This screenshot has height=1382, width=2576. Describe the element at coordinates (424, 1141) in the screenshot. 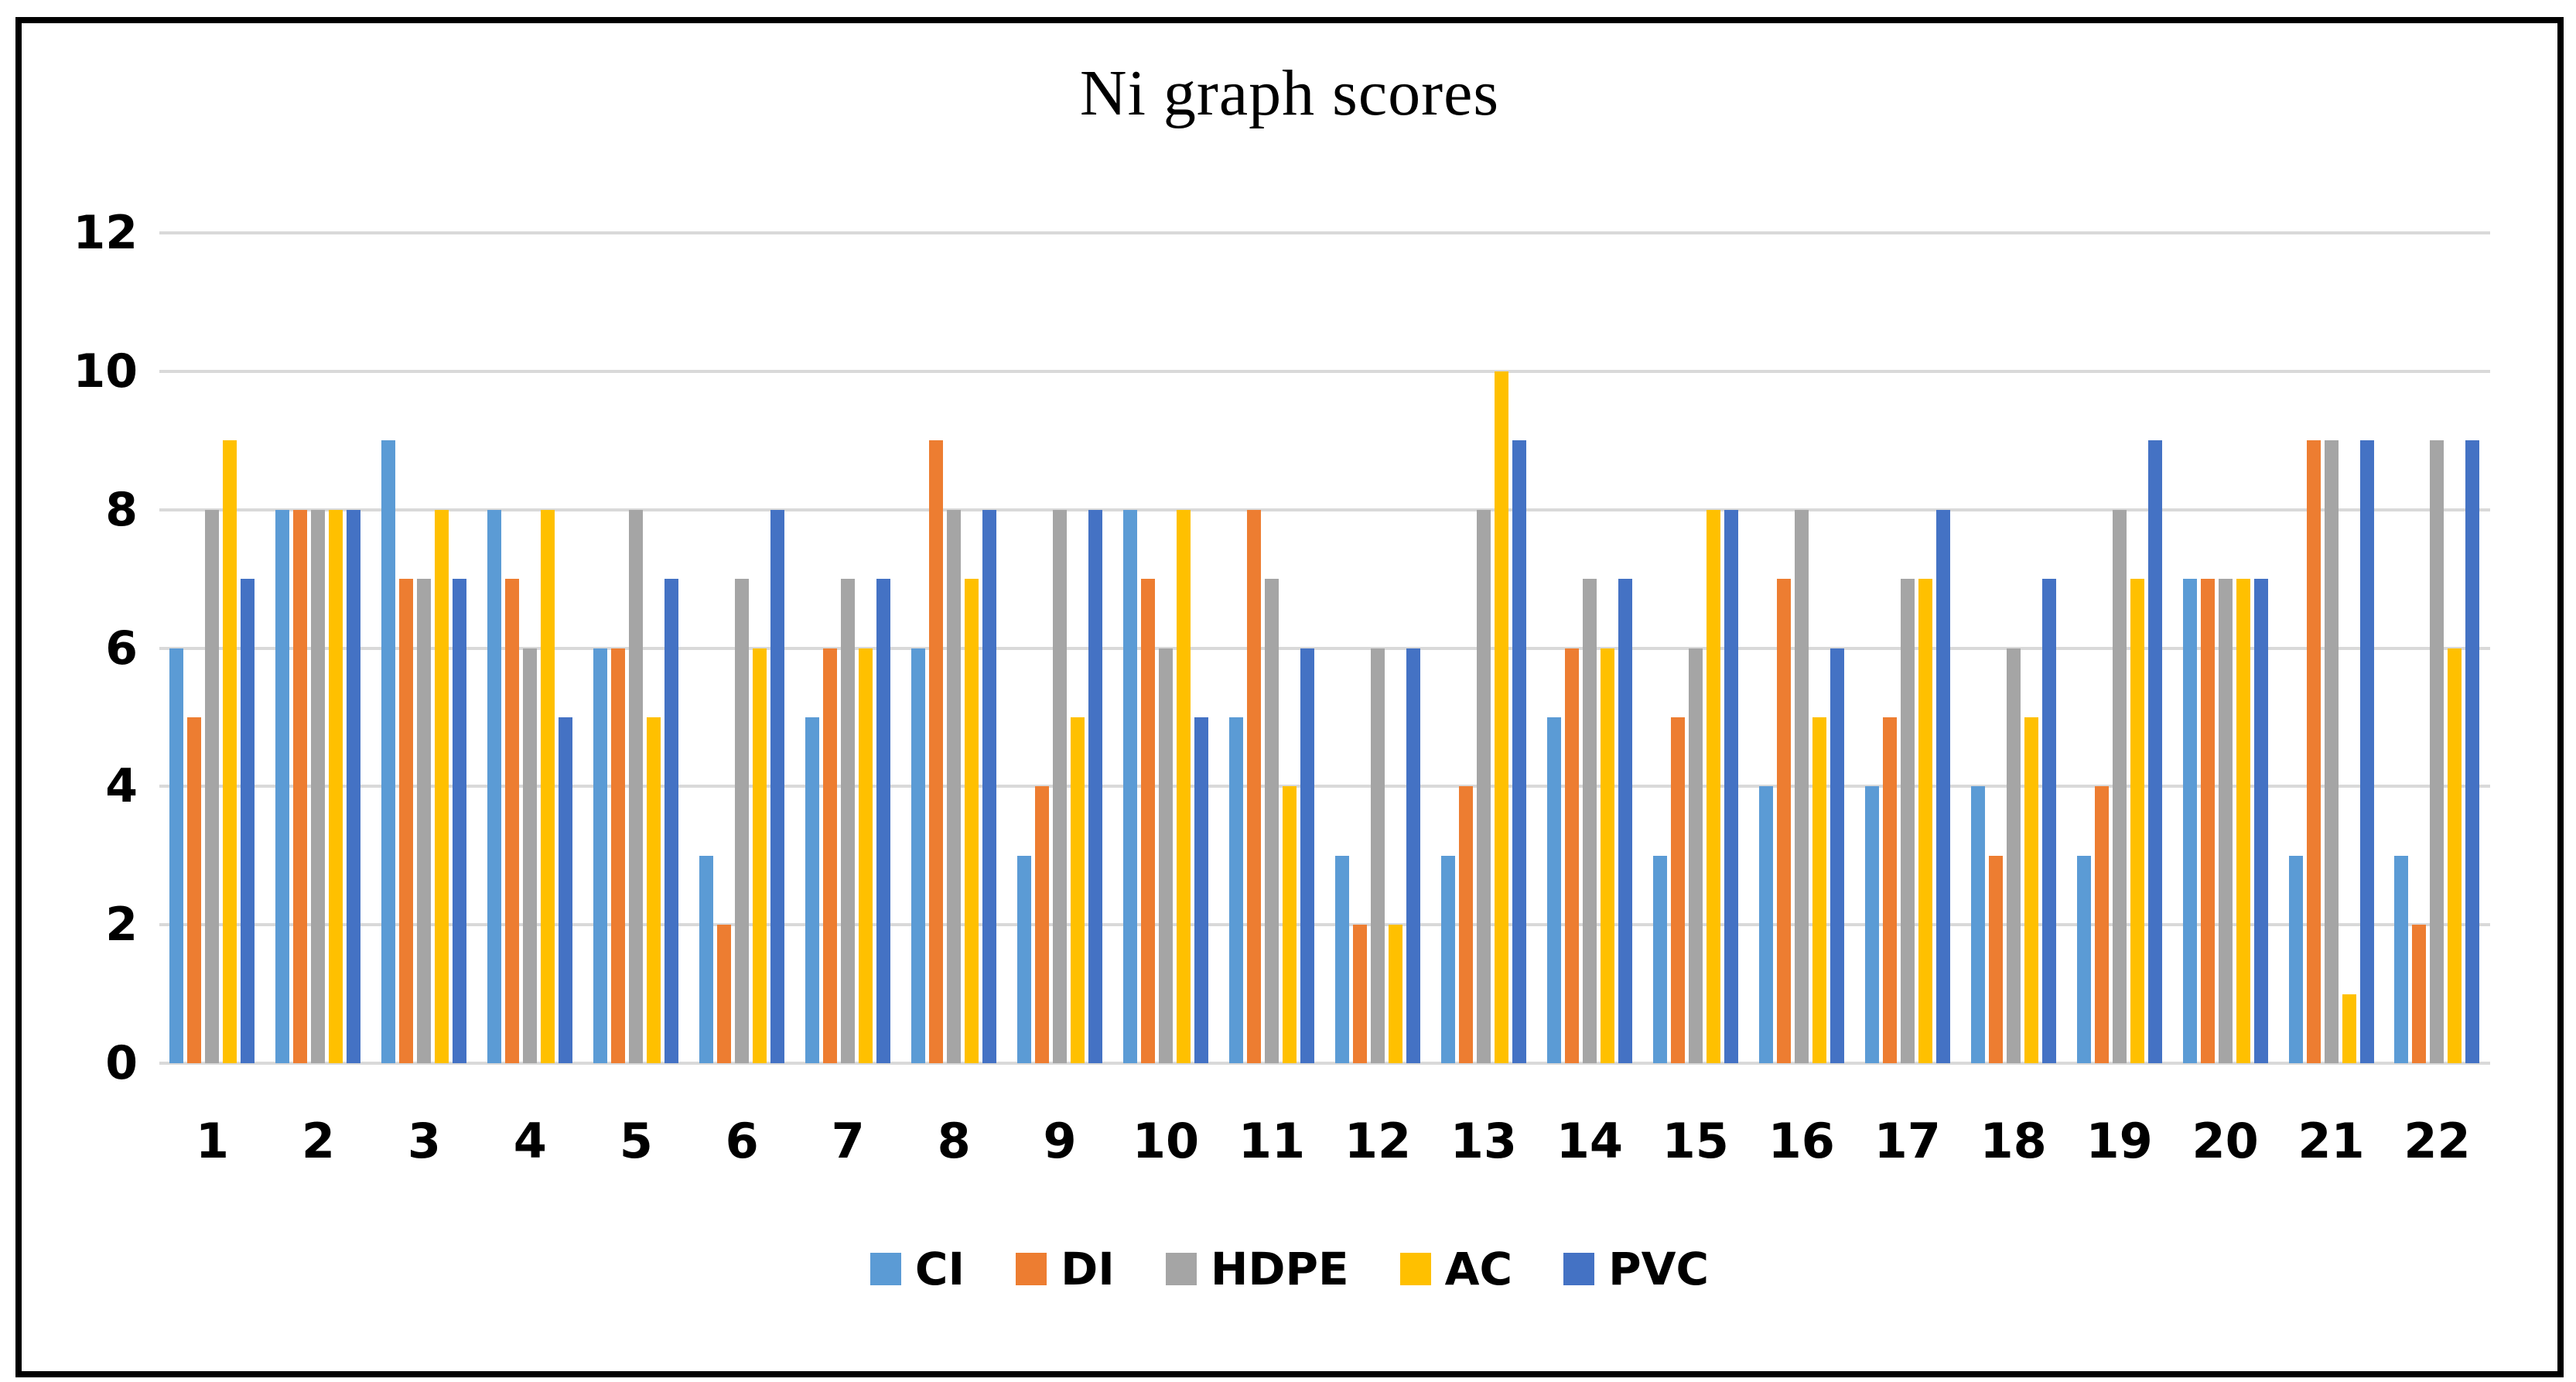

I see `x-tick-label-3: 3` at that location.